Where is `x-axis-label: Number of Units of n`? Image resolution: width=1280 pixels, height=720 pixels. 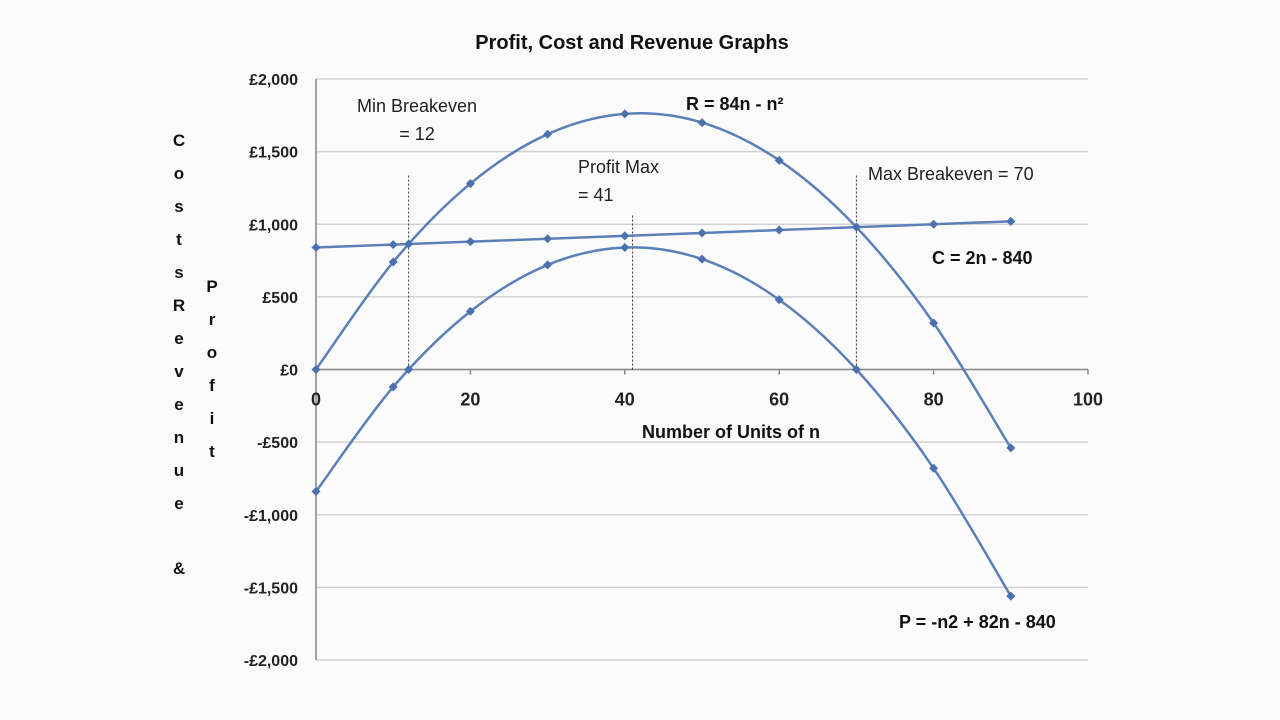 x-axis-label: Number of Units of n is located at coordinates (731, 432).